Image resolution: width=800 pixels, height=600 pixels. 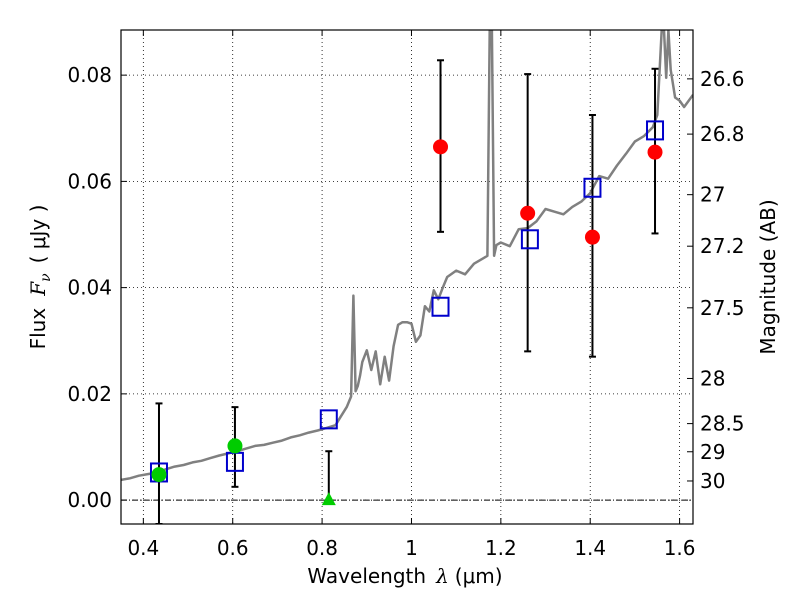 I want to click on x-axis-label: Wavelength λ (μm), so click(x=404, y=576).